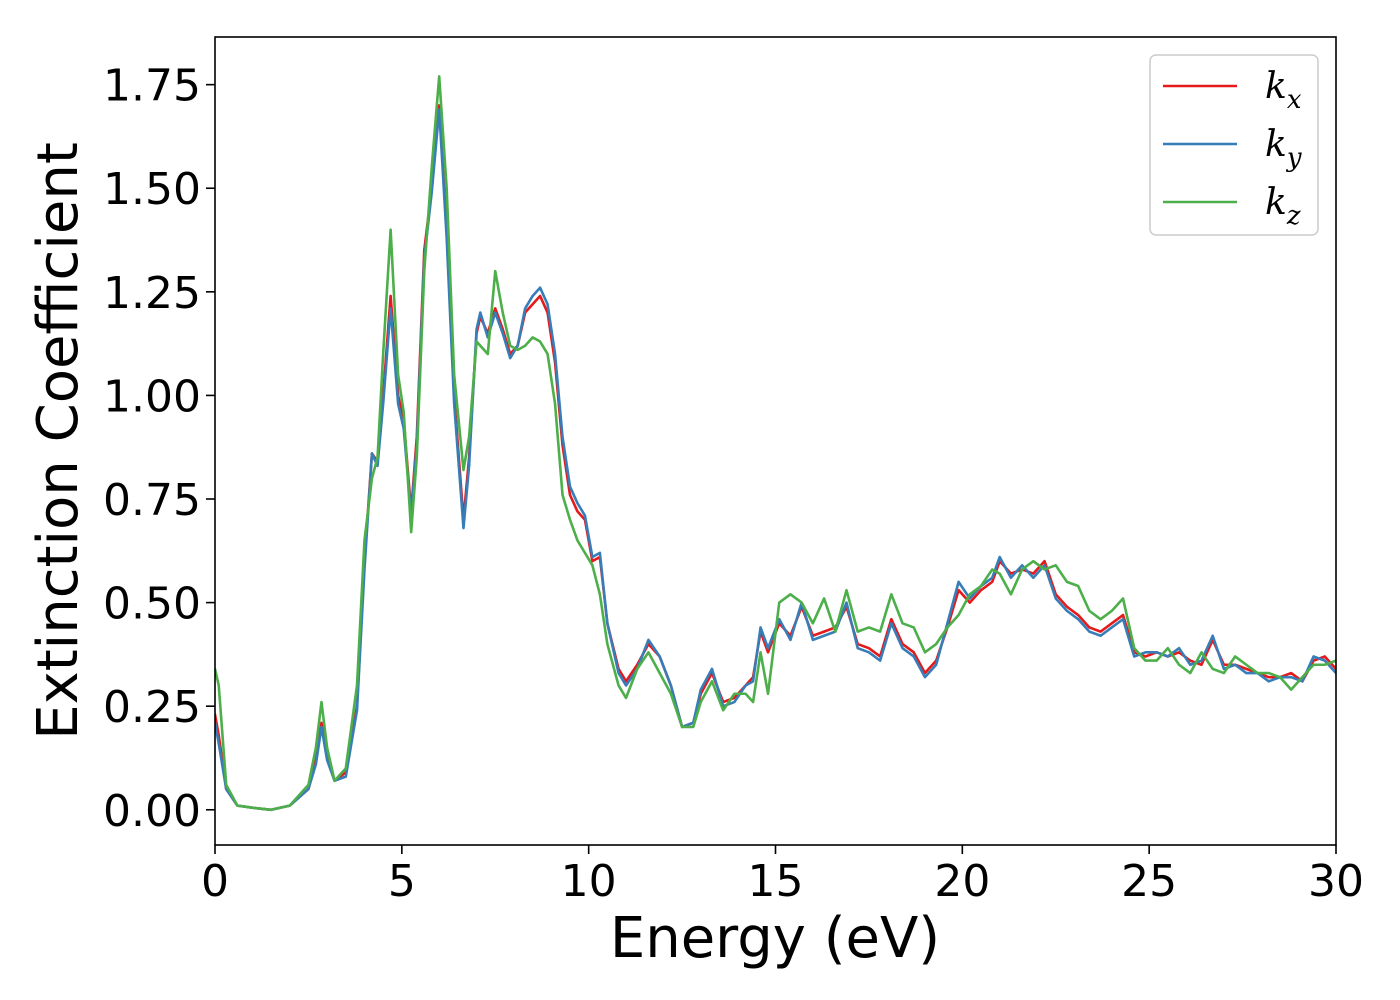 This screenshot has height=1000, width=1400. Describe the element at coordinates (152, 500) in the screenshot. I see `y-tick-label: 0.75` at that location.